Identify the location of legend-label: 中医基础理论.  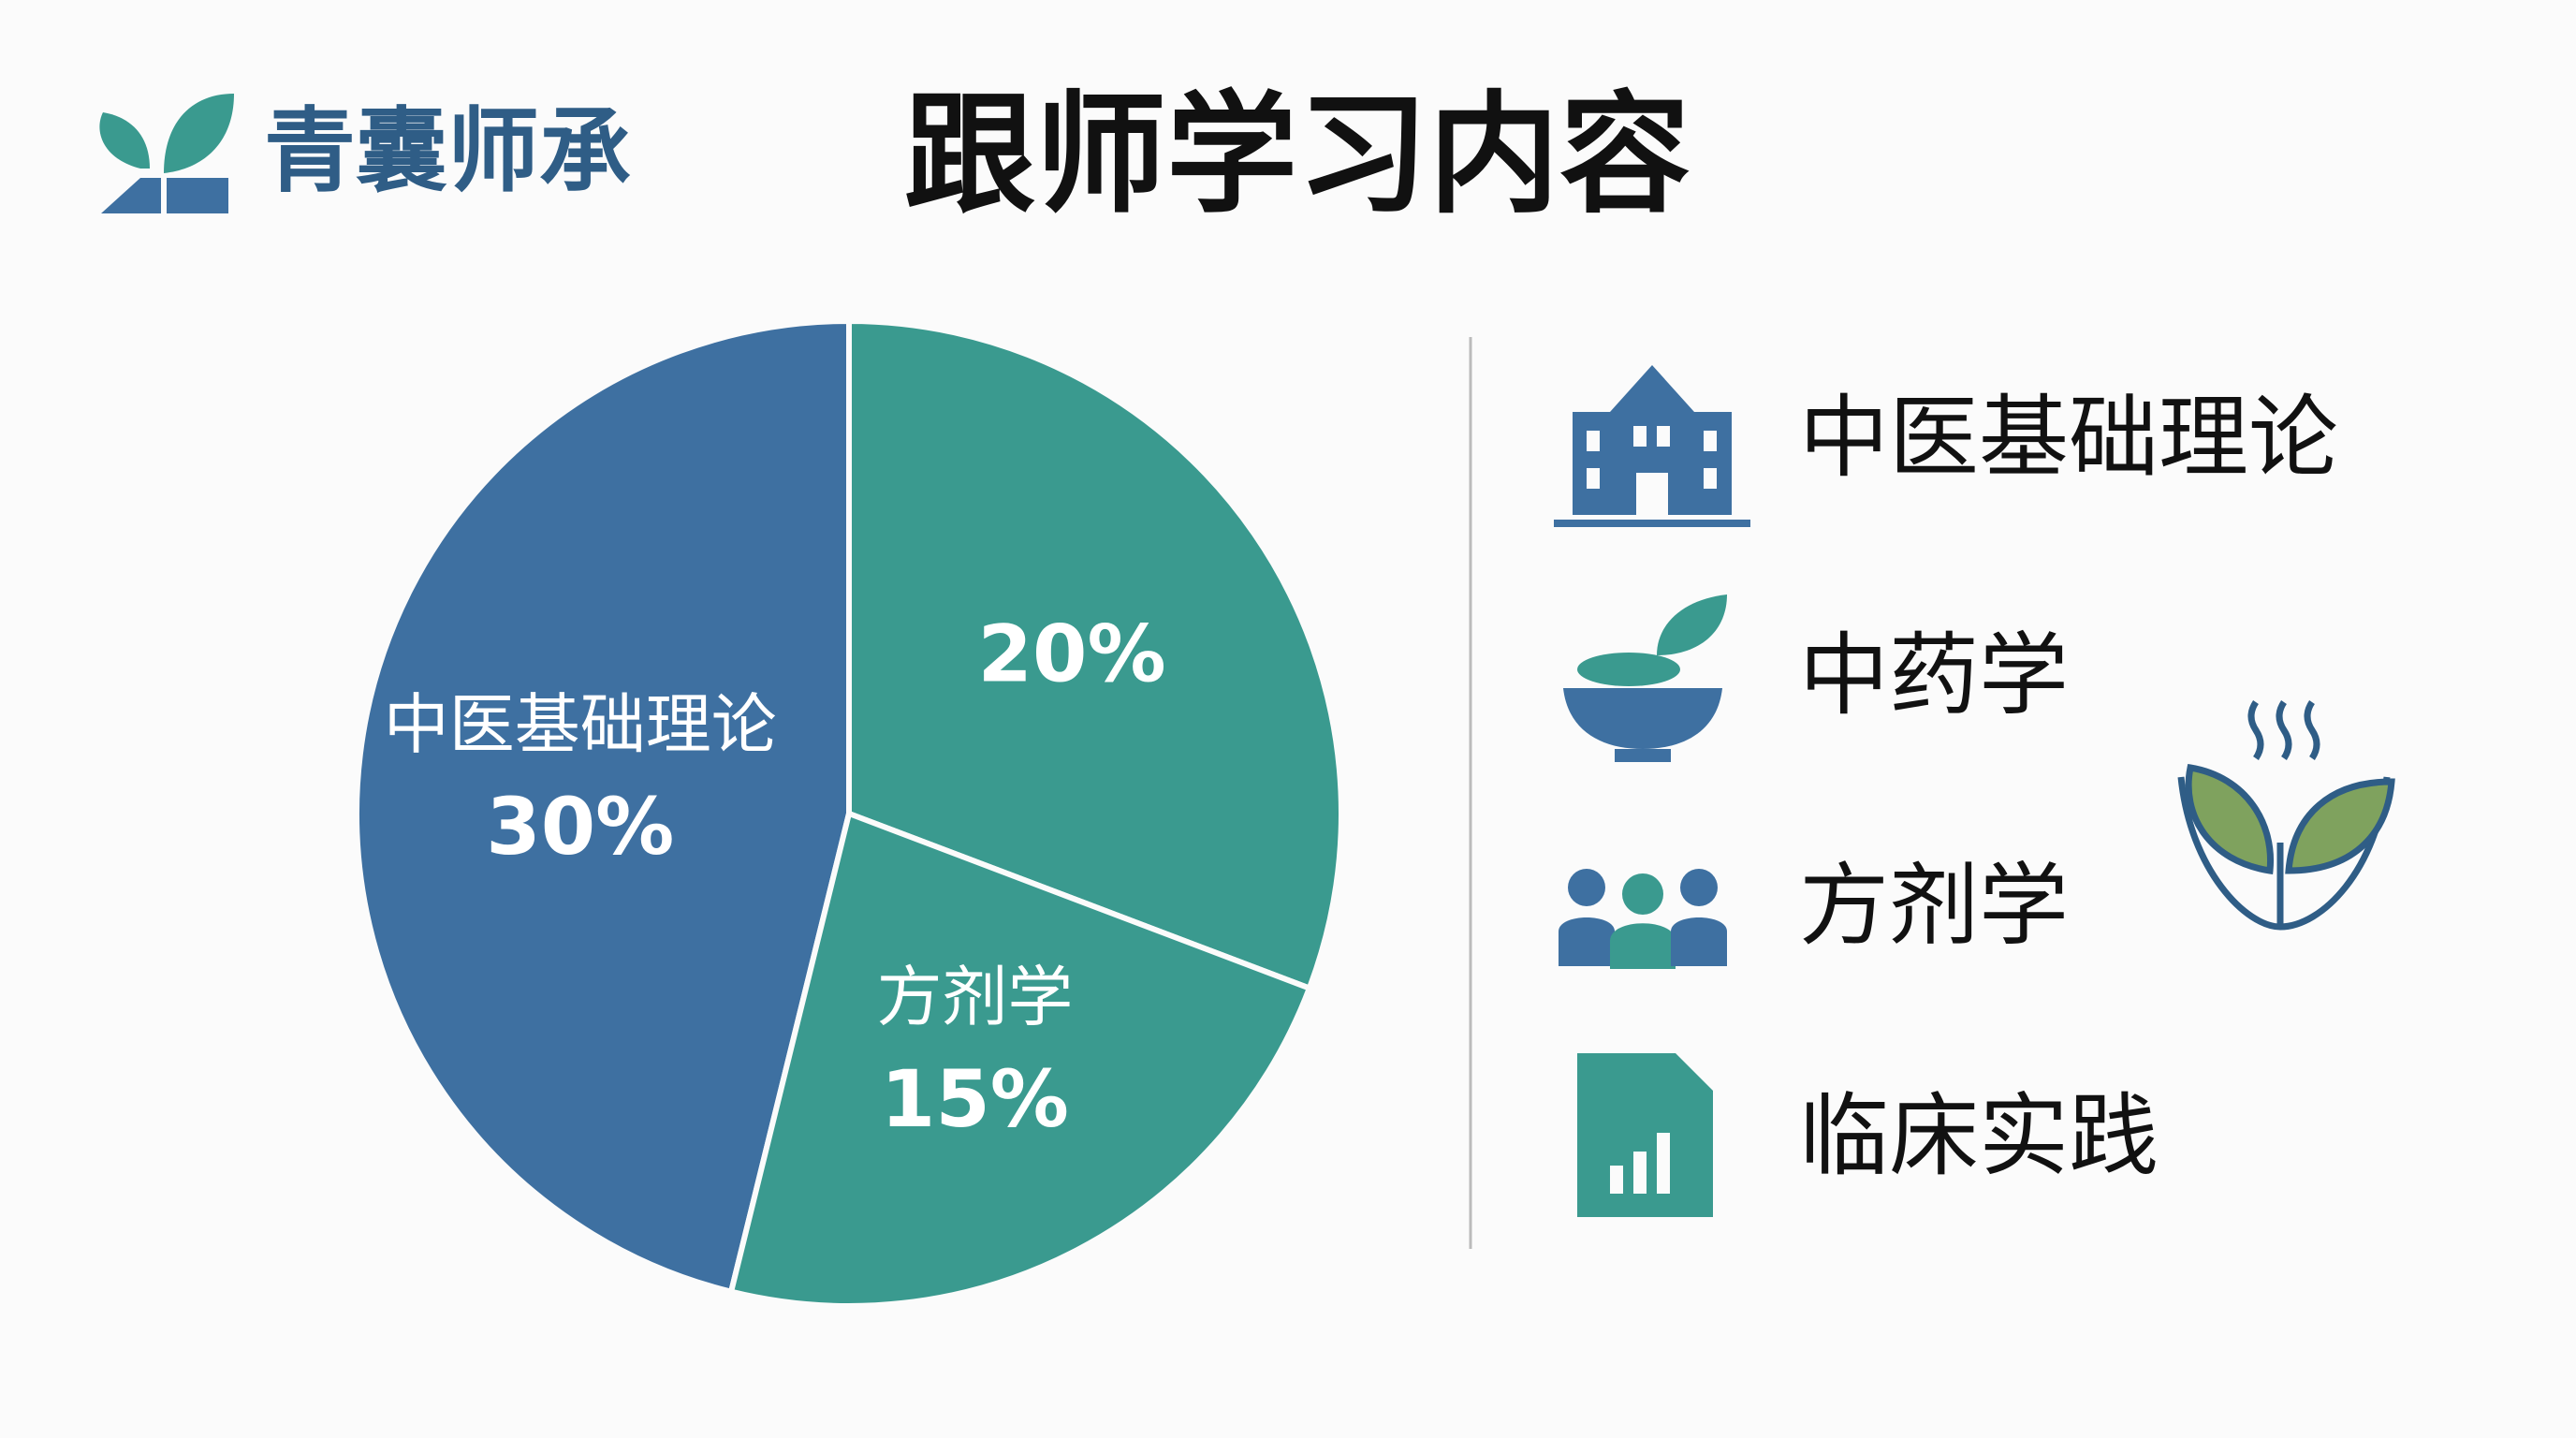
(2068, 437).